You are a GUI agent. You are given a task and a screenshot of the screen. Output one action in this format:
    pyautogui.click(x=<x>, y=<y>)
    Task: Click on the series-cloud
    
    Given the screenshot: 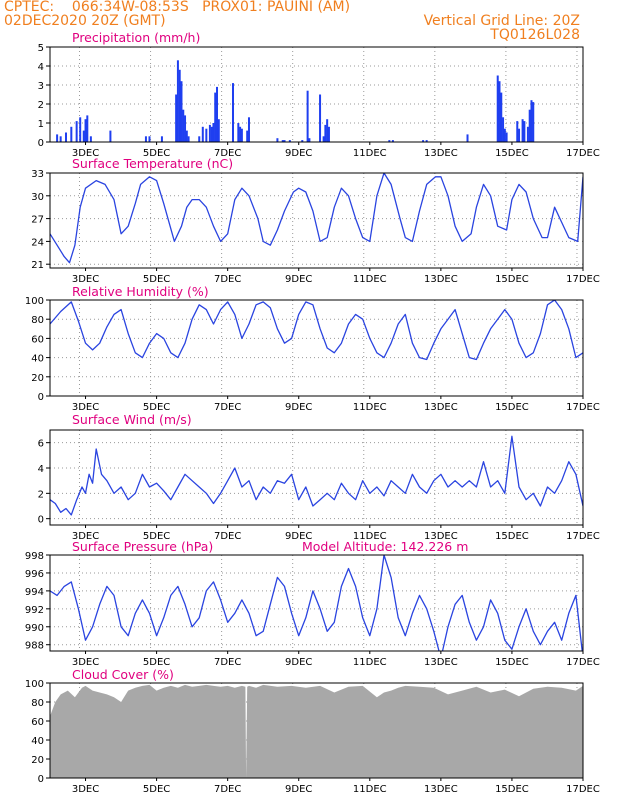 What is the action you would take?
    pyautogui.click(x=316, y=731)
    